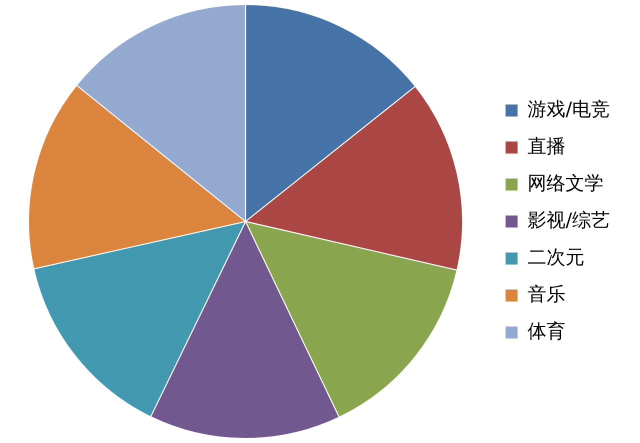 Image resolution: width=640 pixels, height=443 pixels. Describe the element at coordinates (547, 146) in the screenshot. I see `legend-label: 直播` at that location.